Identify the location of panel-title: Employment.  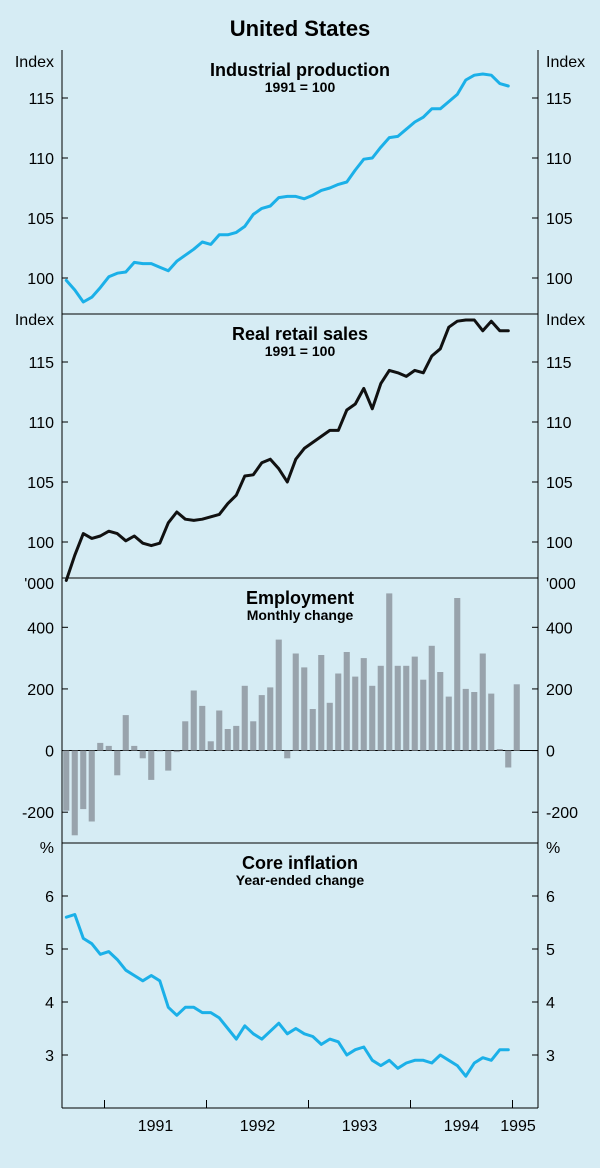
(300, 598).